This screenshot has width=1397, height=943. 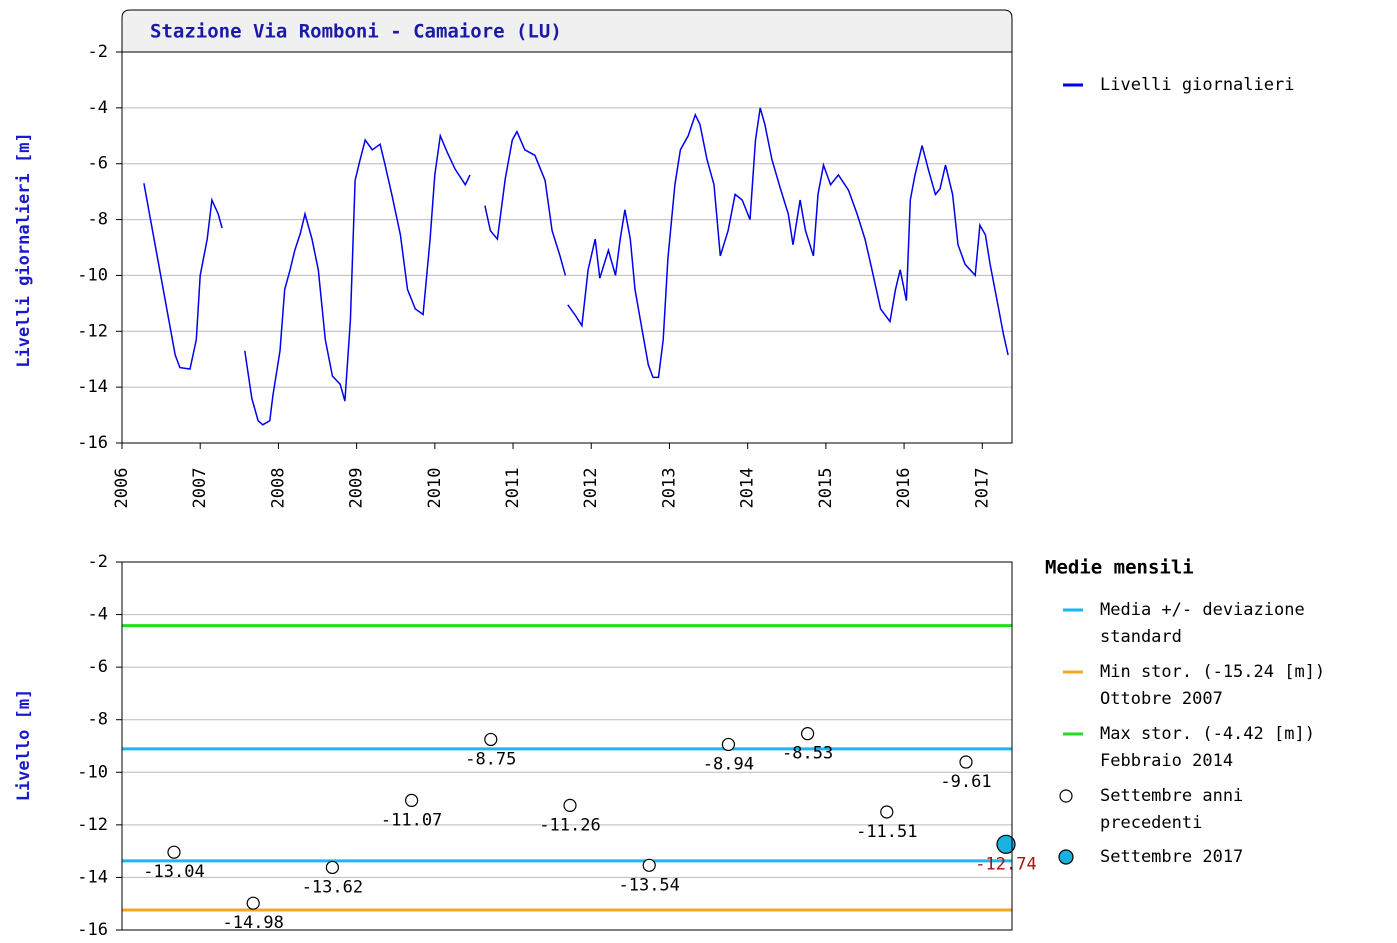 I want to click on data-label: -11.07, so click(x=411, y=820).